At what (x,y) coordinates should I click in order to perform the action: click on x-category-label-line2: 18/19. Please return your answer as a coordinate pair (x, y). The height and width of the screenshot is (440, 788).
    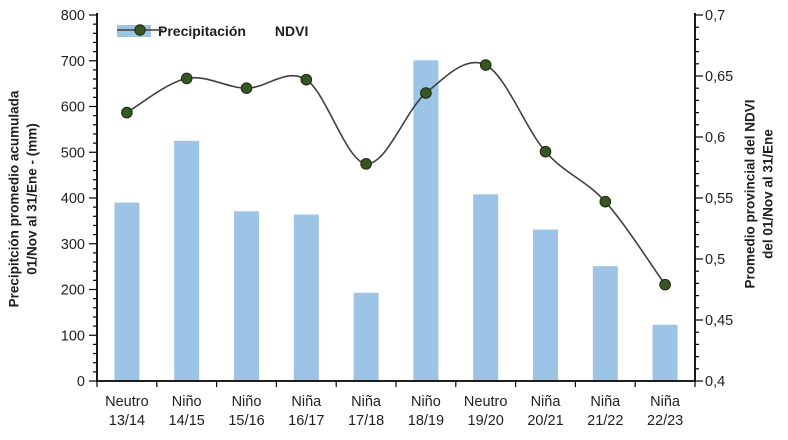
    Looking at the image, I should click on (426, 421).